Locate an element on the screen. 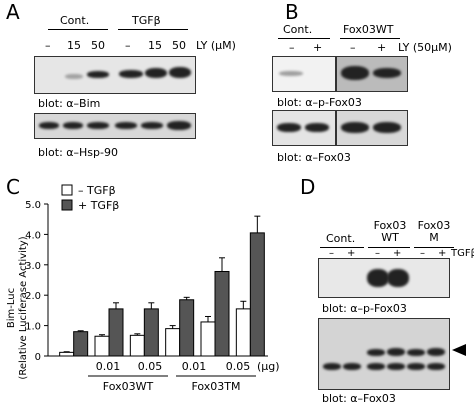 Image resolution: width=474 pixels, height=405 pixels. panel-c-letter: C is located at coordinates (13, 187).